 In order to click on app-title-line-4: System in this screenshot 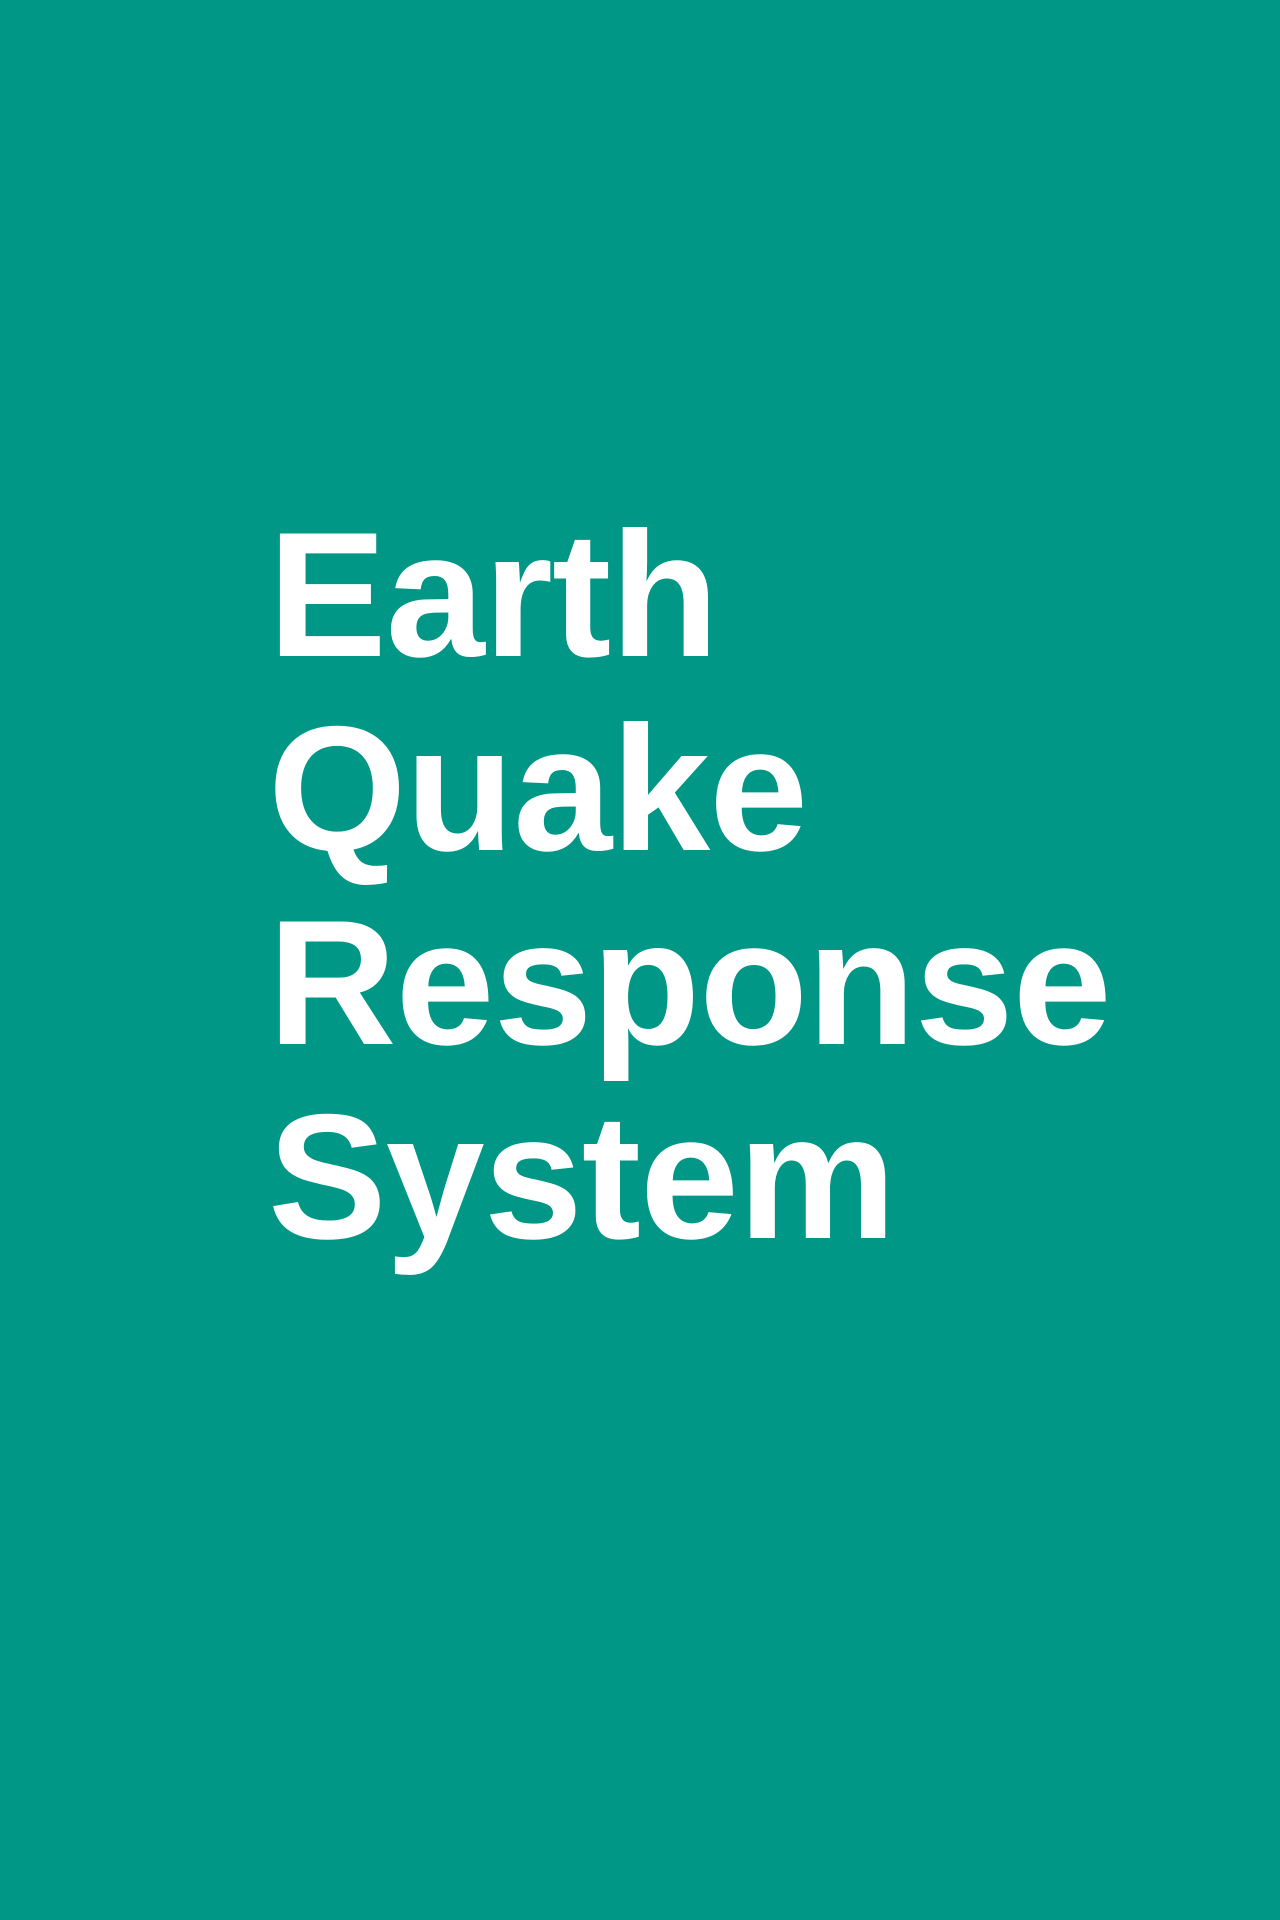, I will do `click(582, 1176)`.